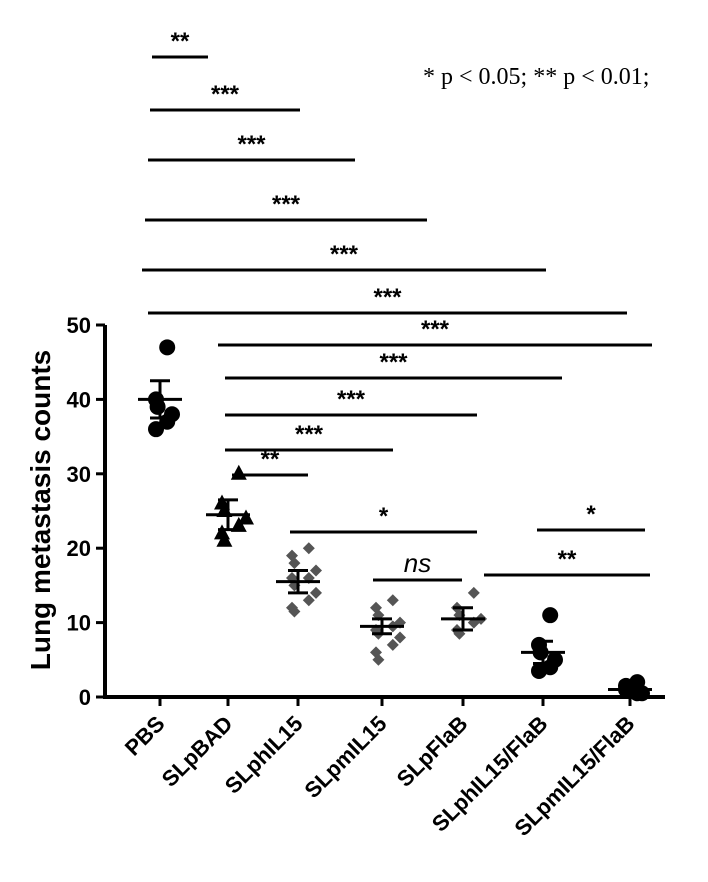  Describe the element at coordinates (85, 697) in the screenshot. I see `y-tick-label: 0` at that location.